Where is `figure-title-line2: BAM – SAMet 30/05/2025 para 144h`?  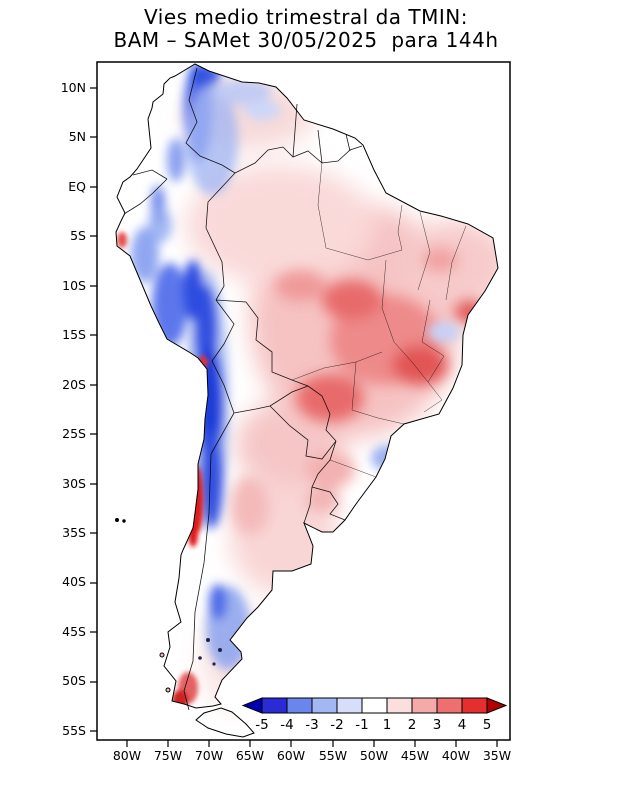 figure-title-line2: BAM – SAMet 30/05/2025 para 144h is located at coordinates (305, 40).